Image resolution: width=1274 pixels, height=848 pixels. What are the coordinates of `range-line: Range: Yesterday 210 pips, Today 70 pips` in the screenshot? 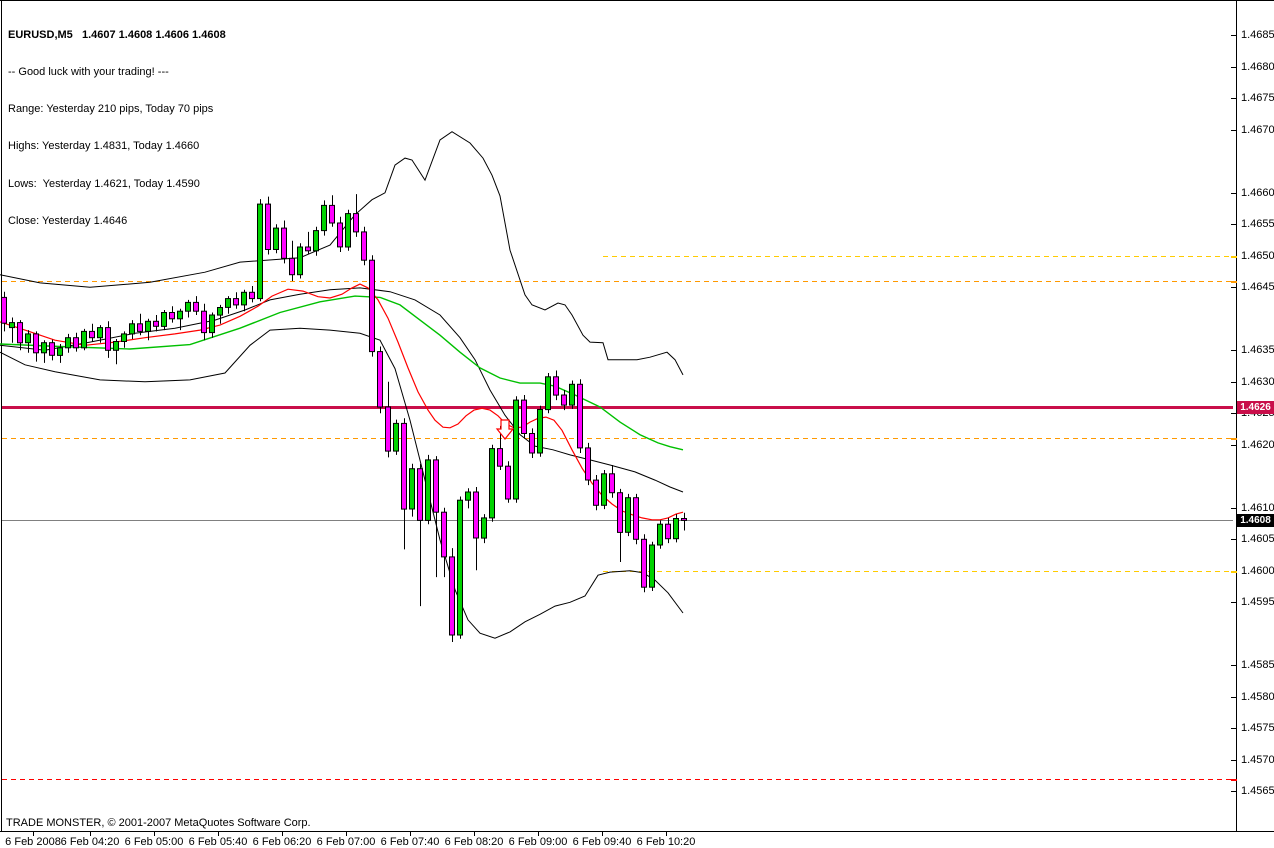 It's located at (111, 109).